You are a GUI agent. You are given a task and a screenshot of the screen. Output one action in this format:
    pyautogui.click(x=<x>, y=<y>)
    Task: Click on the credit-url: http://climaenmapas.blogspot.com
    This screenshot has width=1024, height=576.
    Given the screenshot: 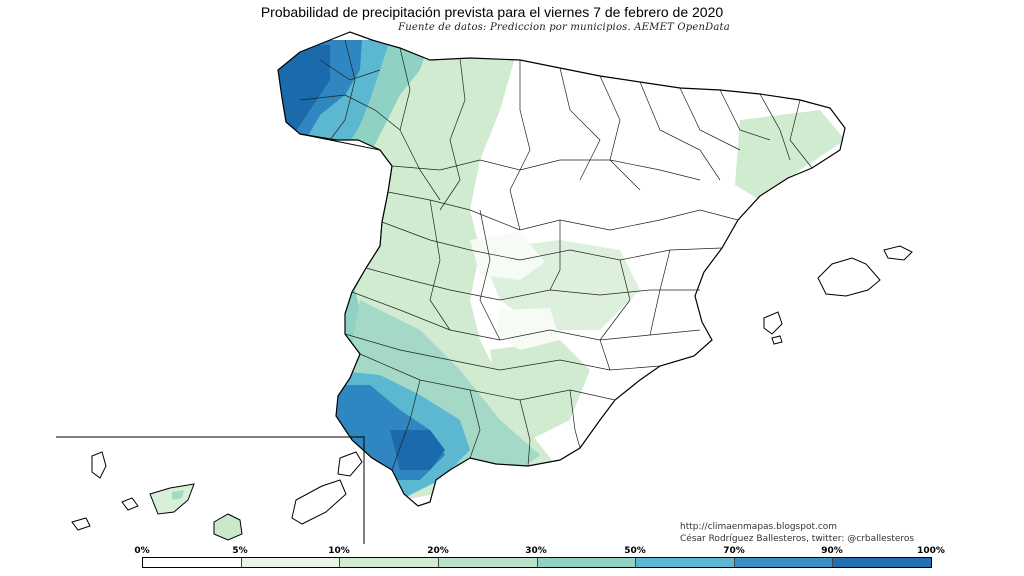 What is the action you would take?
    pyautogui.click(x=759, y=527)
    